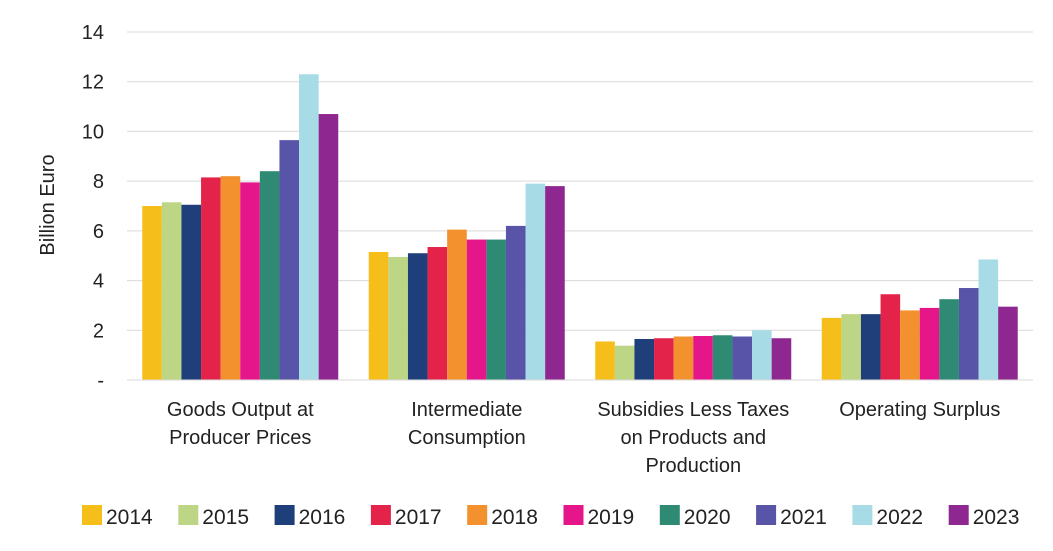 The height and width of the screenshot is (551, 1053). What do you see at coordinates (693, 438) in the screenshot?
I see `x-category-label: on Products and` at bounding box center [693, 438].